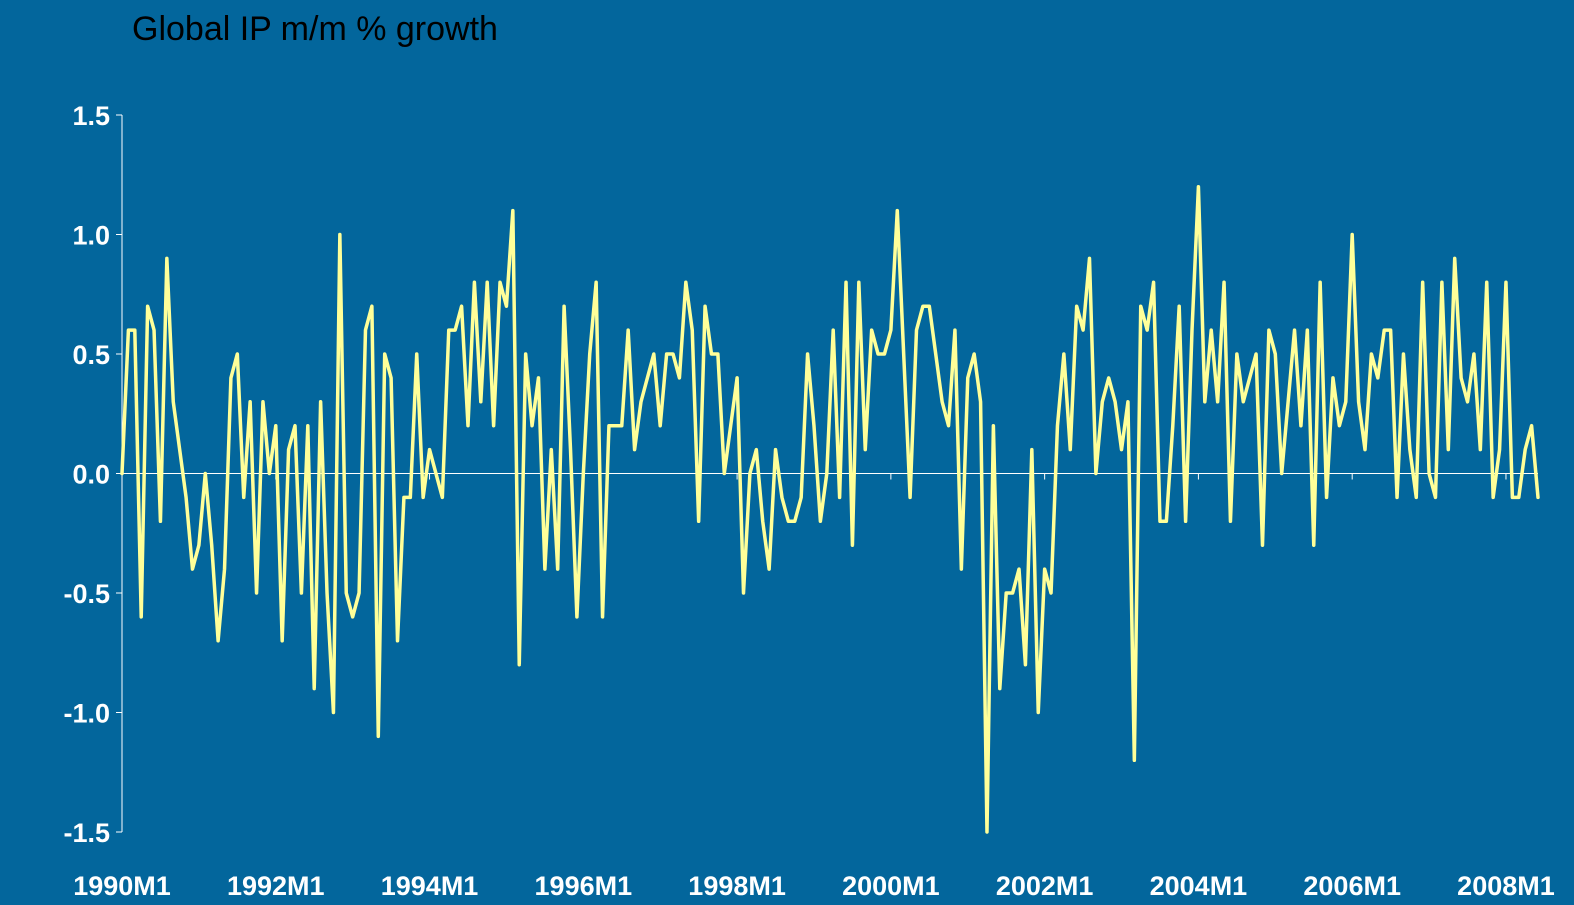 The height and width of the screenshot is (905, 1574). I want to click on x-tick-label: 2006M1, so click(1352, 886).